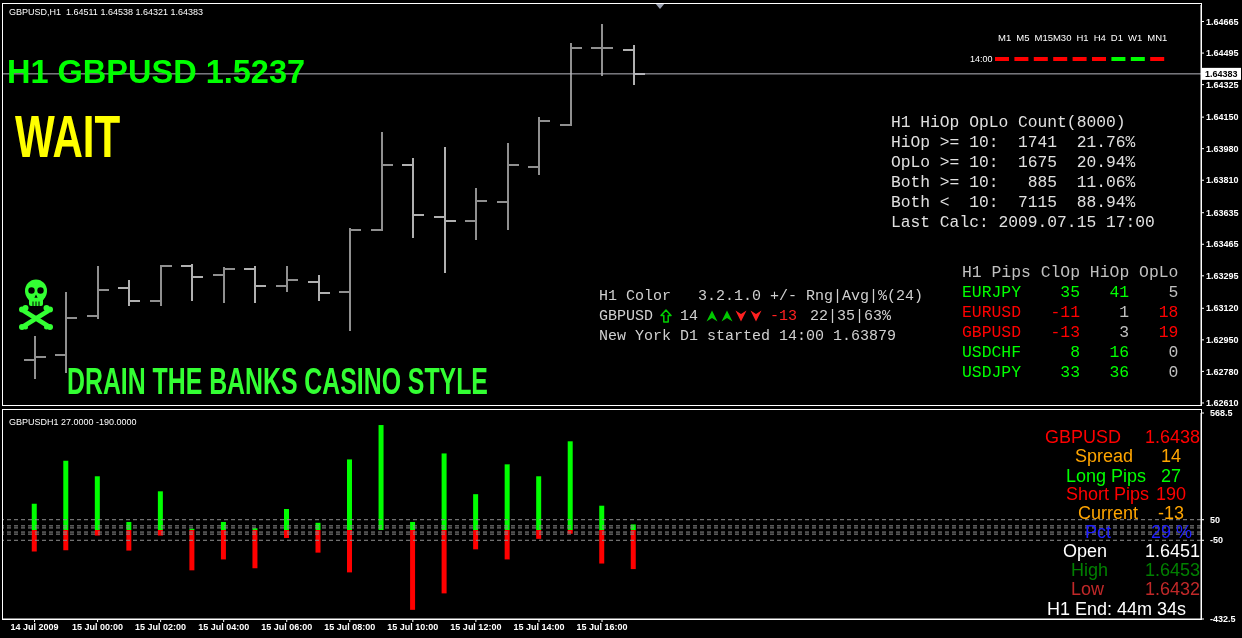 Image resolution: width=1242 pixels, height=638 pixels. Describe the element at coordinates (1221, 413) in the screenshot. I see `y-tick-label: 568.5` at that location.